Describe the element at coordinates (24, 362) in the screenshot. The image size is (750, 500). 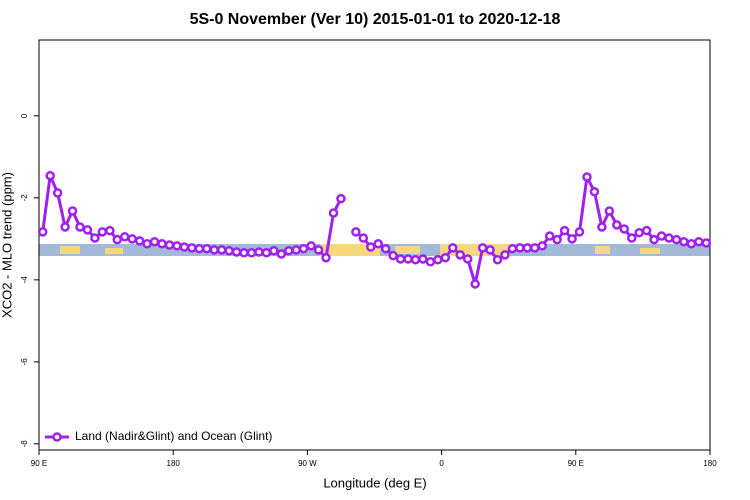
I see `y-tick-label: -6` at that location.